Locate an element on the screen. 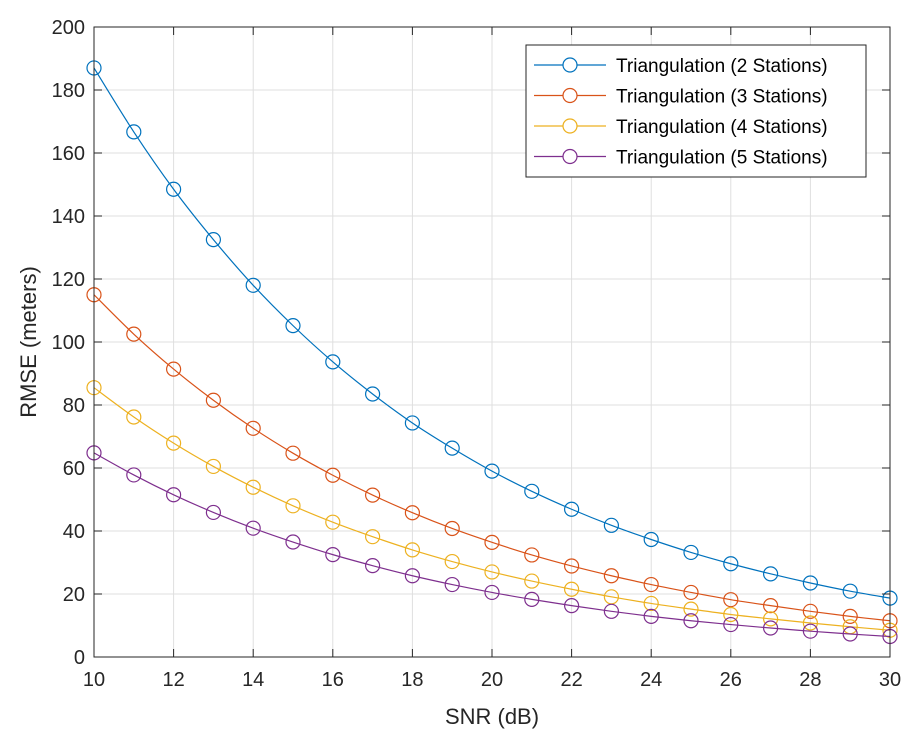 The width and height of the screenshot is (915, 748). x-tick-label: 30 is located at coordinates (890, 680).